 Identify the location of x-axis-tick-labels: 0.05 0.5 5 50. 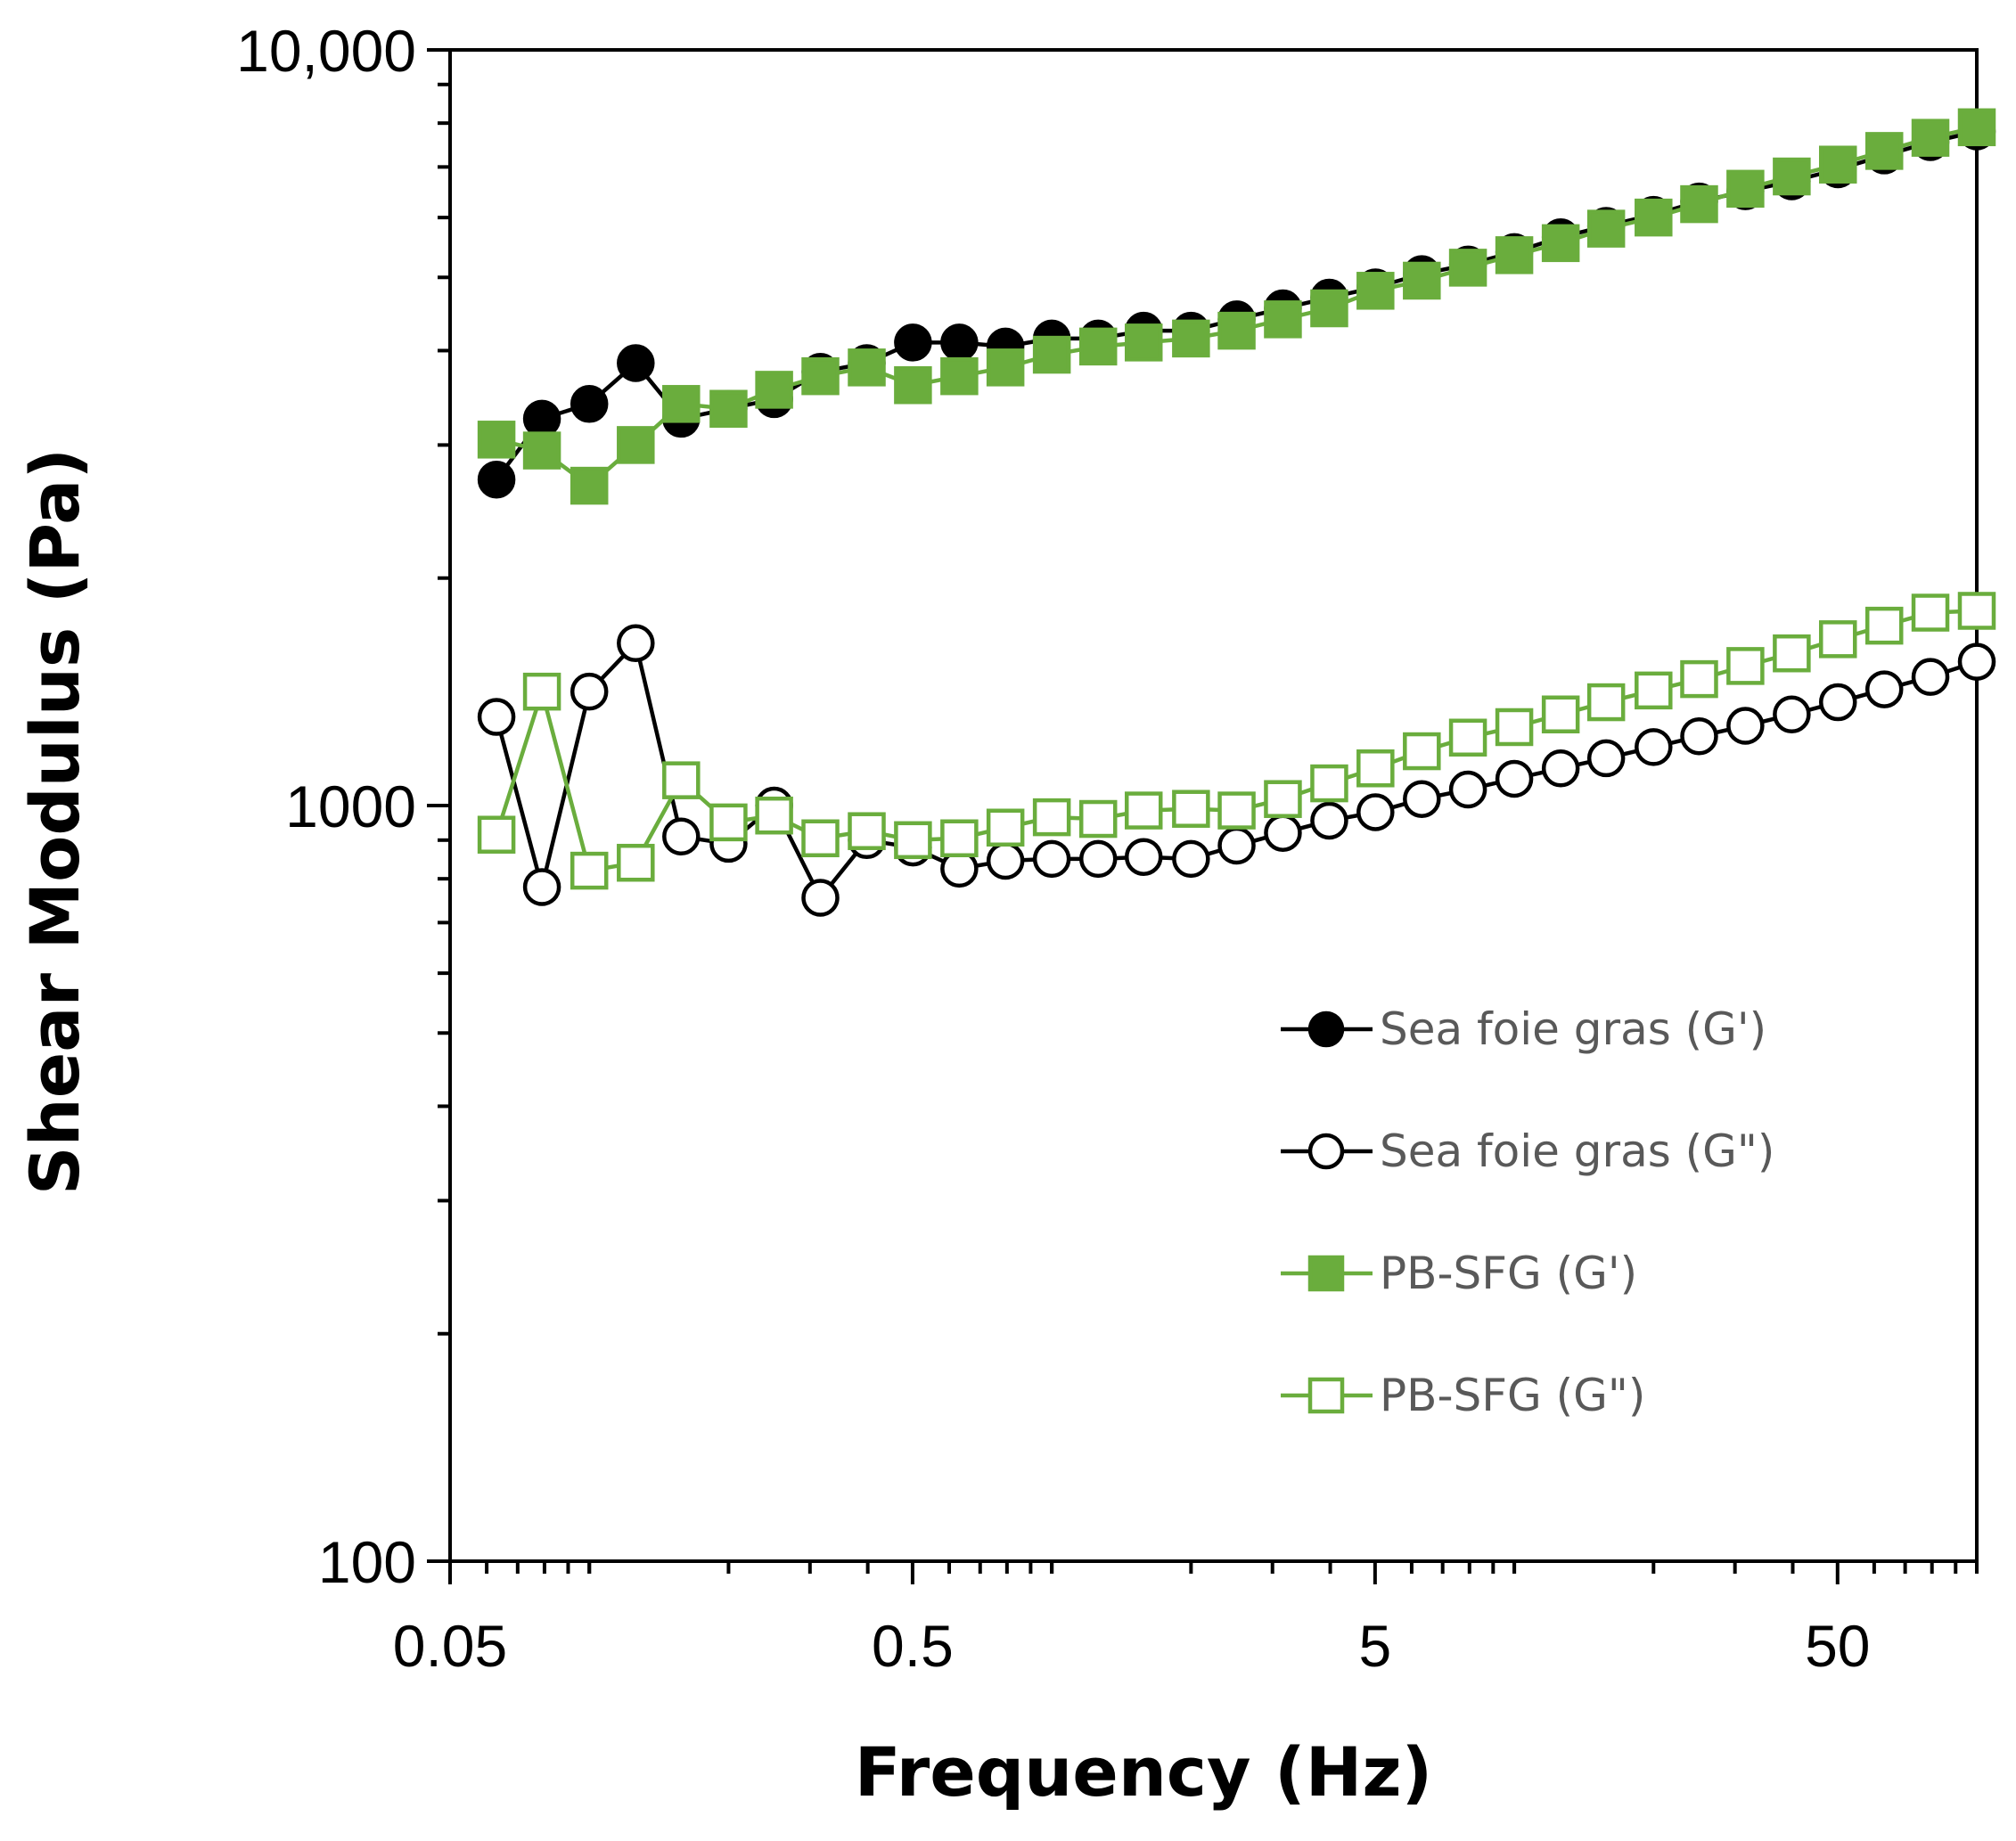
(1132, 1646).